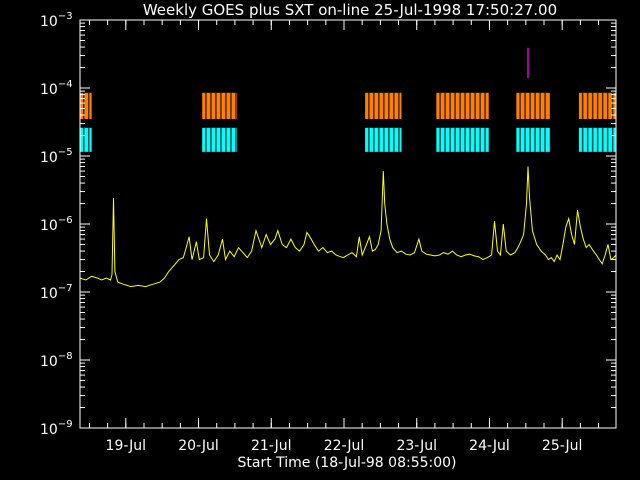 The height and width of the screenshot is (480, 640). Describe the element at coordinates (346, 463) in the screenshot. I see `x-axis-label: Start Time (18-Jul-98 08:55:00)` at that location.